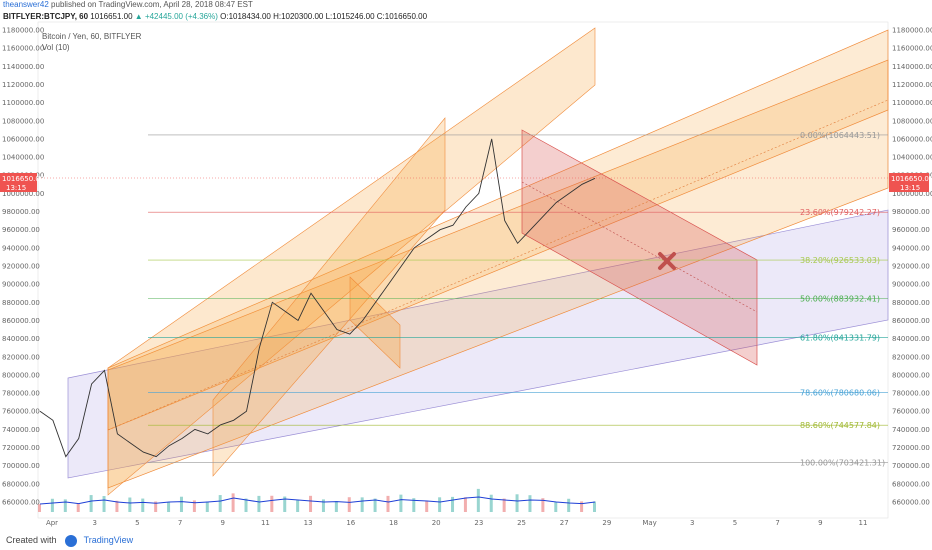  Describe the element at coordinates (692, 523) in the screenshot. I see `x-tick-label: 3` at that location.